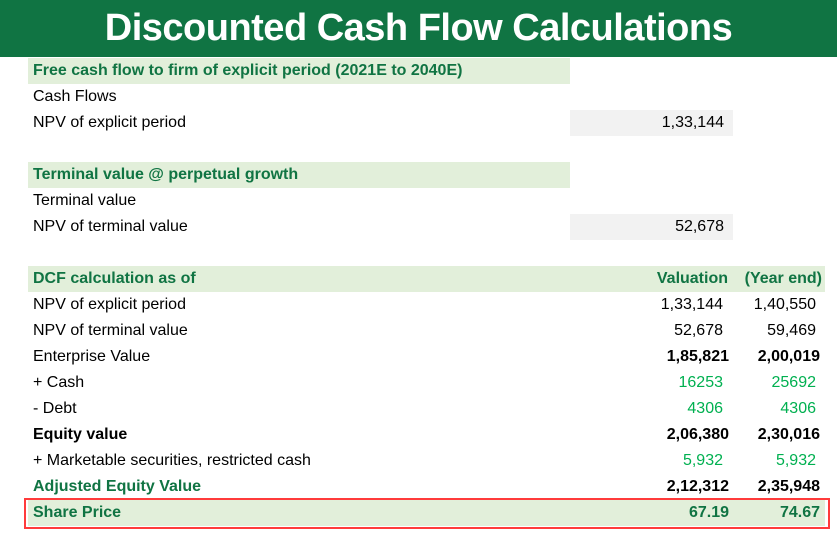 The image size is (837, 541). I want to click on npv-terminal-value: 52,678, so click(699, 226).